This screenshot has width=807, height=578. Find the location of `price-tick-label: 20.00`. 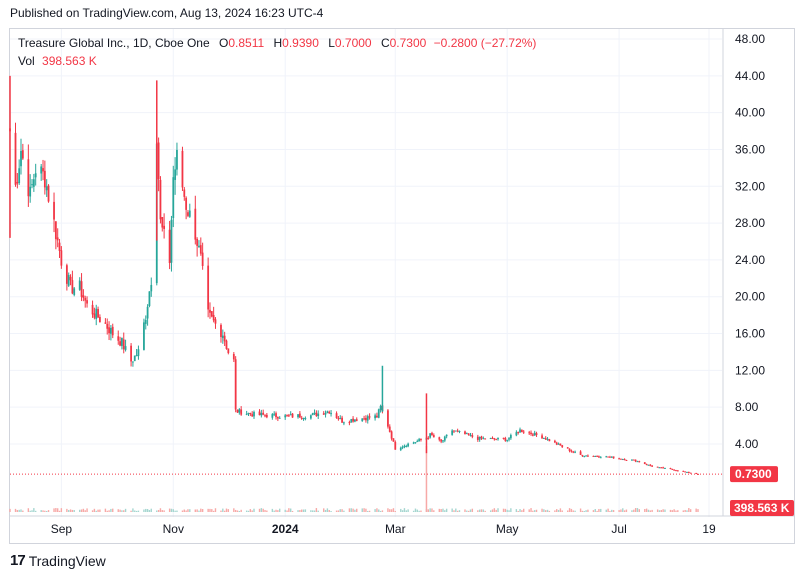

price-tick-label: 20.00 is located at coordinates (750, 297).